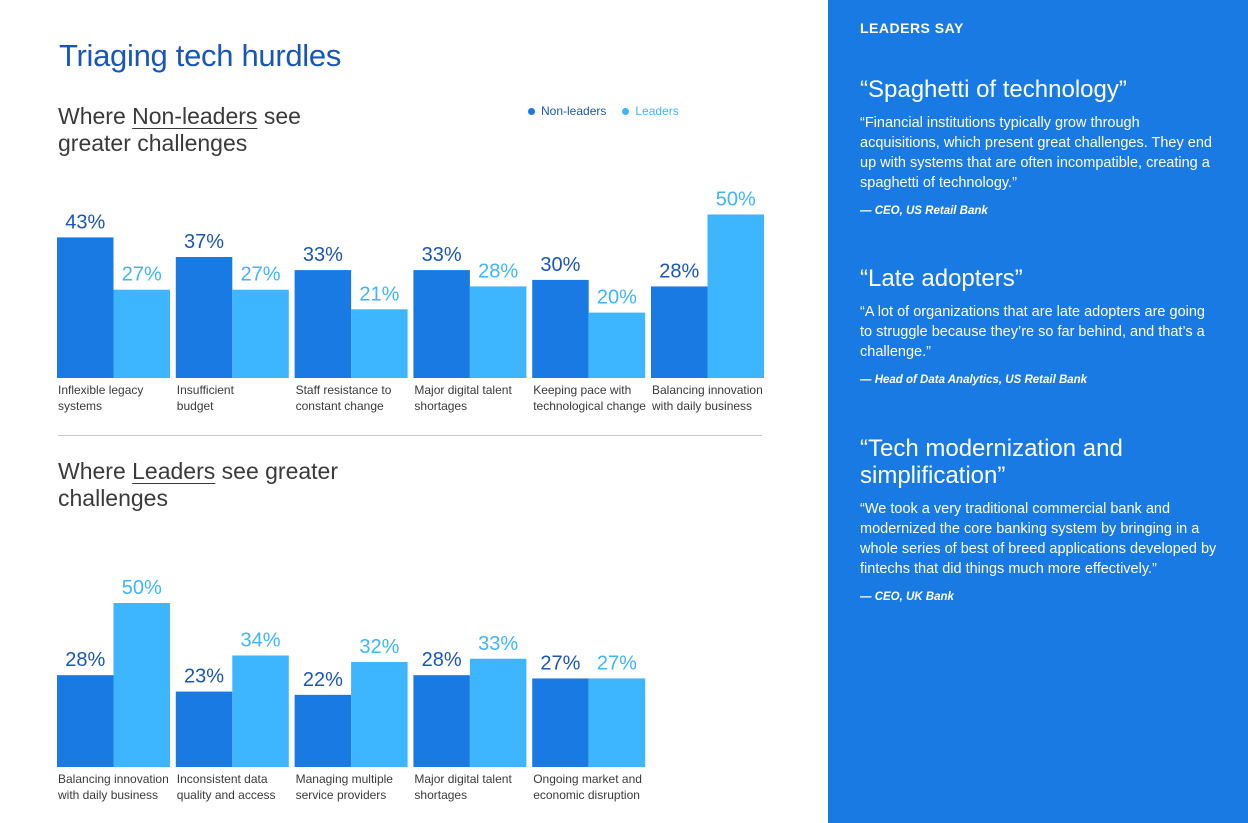 This screenshot has height=823, width=1248. What do you see at coordinates (345, 779) in the screenshot?
I see `category-label: Managing multiple` at bounding box center [345, 779].